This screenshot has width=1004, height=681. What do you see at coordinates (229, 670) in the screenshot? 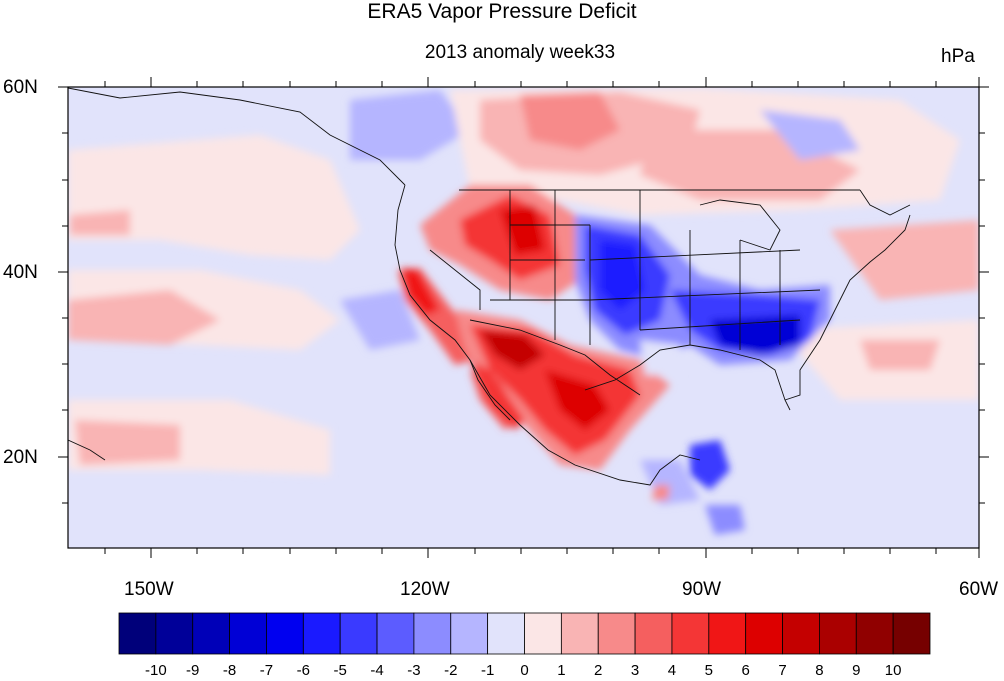
I see `colorbar-tick-label: -8` at bounding box center [229, 670].